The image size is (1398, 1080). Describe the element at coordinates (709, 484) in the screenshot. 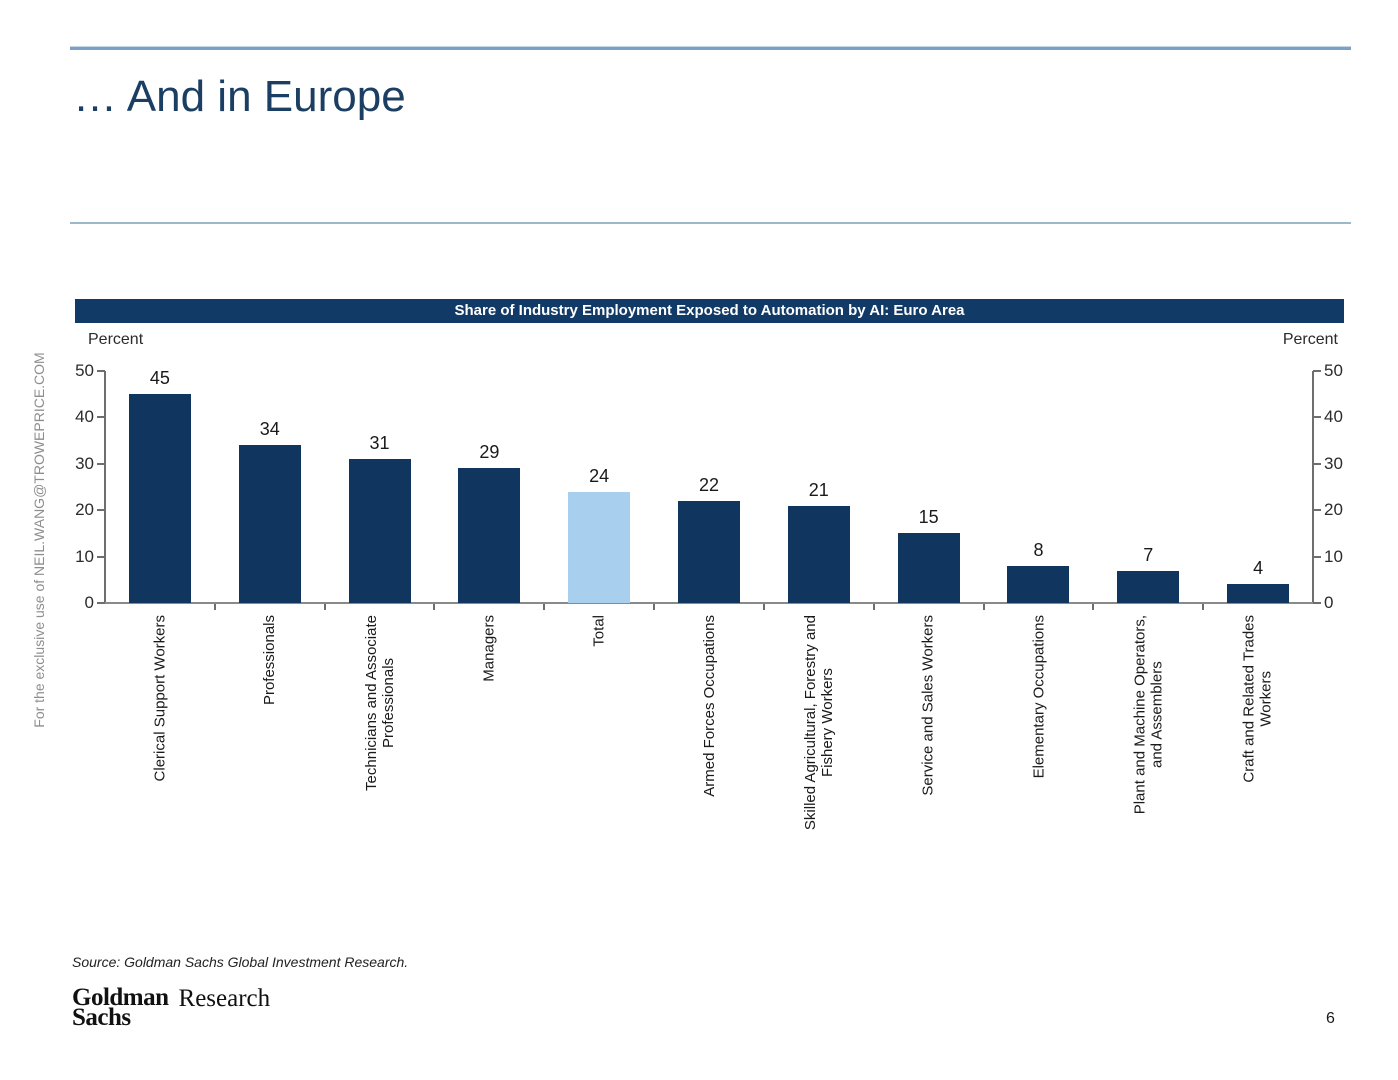

I see `bar-value-label: 22` at that location.